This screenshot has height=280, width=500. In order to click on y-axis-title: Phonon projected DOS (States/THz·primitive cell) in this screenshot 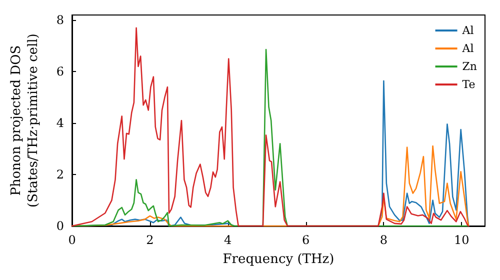, I will do `click(25, 120)`.